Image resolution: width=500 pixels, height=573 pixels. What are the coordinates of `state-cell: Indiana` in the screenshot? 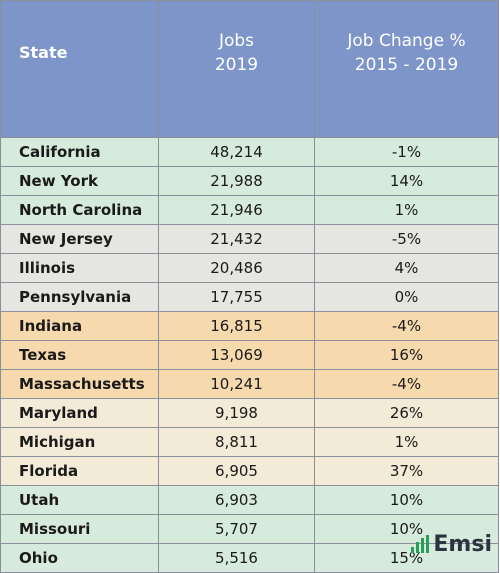 It's located at (79, 326).